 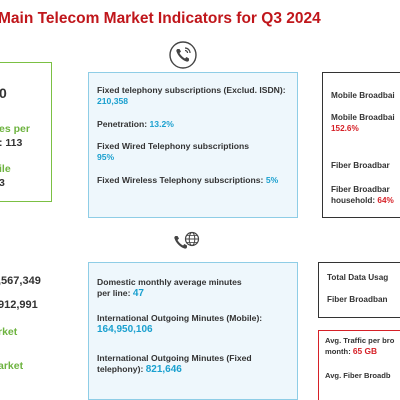 I want to click on left-top-box: 0 es per : 113 ile 3, so click(x=26, y=132).